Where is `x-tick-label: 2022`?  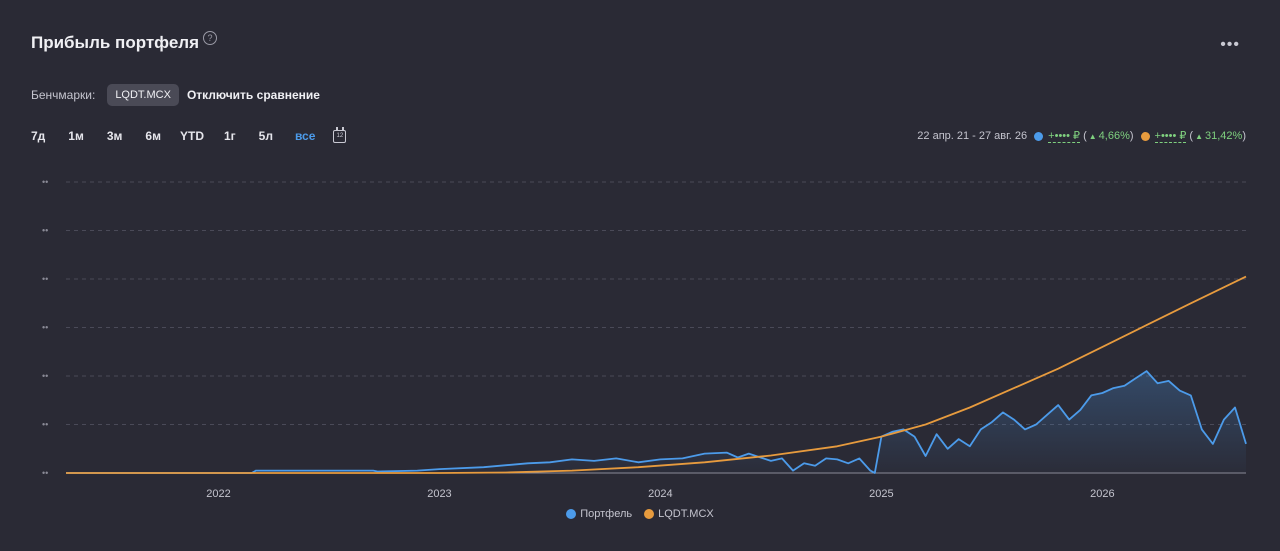
x-tick-label: 2022 is located at coordinates (218, 494).